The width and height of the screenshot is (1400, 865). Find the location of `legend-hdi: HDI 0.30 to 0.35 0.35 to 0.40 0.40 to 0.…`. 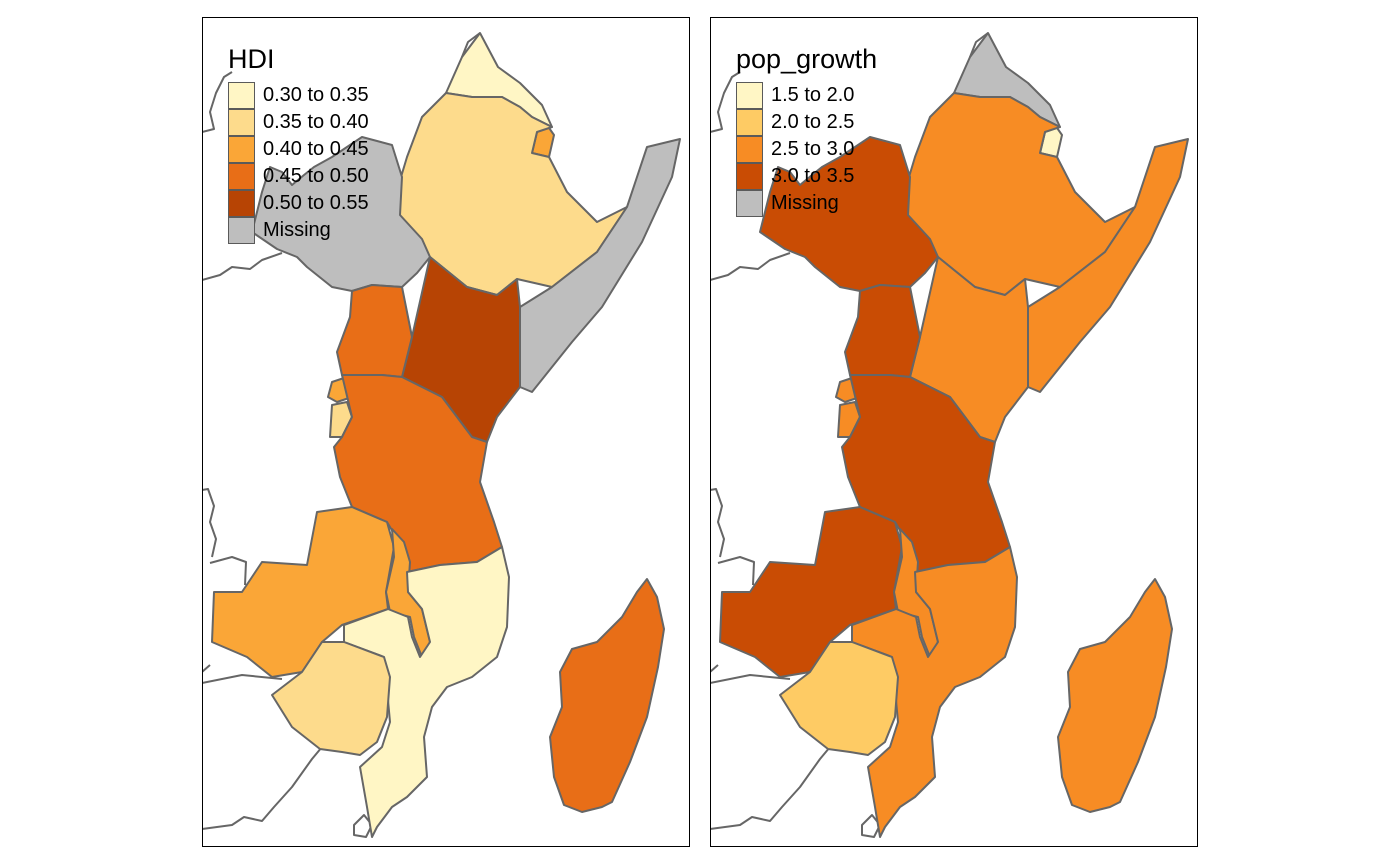

legend-hdi: HDI 0.30 to 0.35 0.35 to 0.40 0.40 to 0.… is located at coordinates (298, 143).